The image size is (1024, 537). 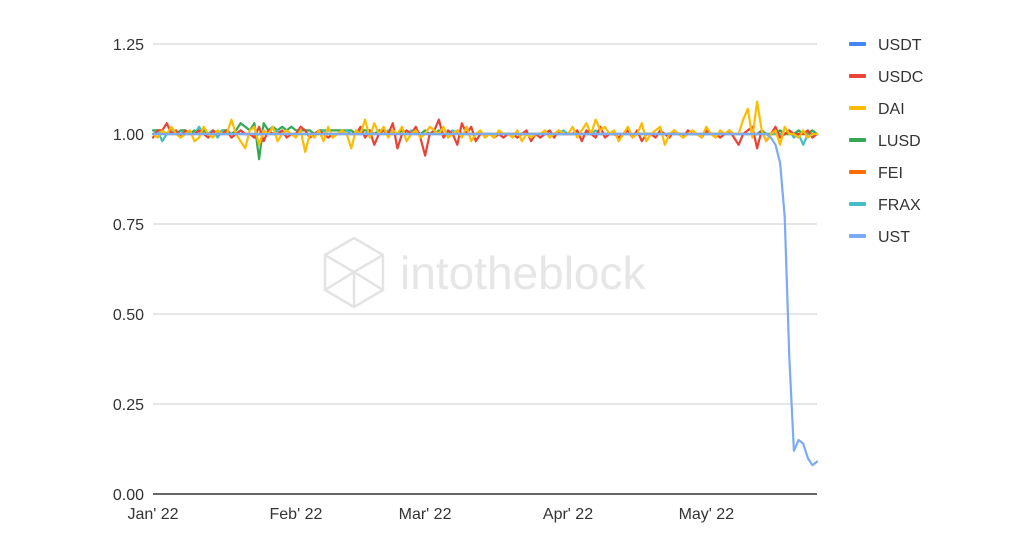 I want to click on intotheblock-logo-icon, so click(x=354, y=272).